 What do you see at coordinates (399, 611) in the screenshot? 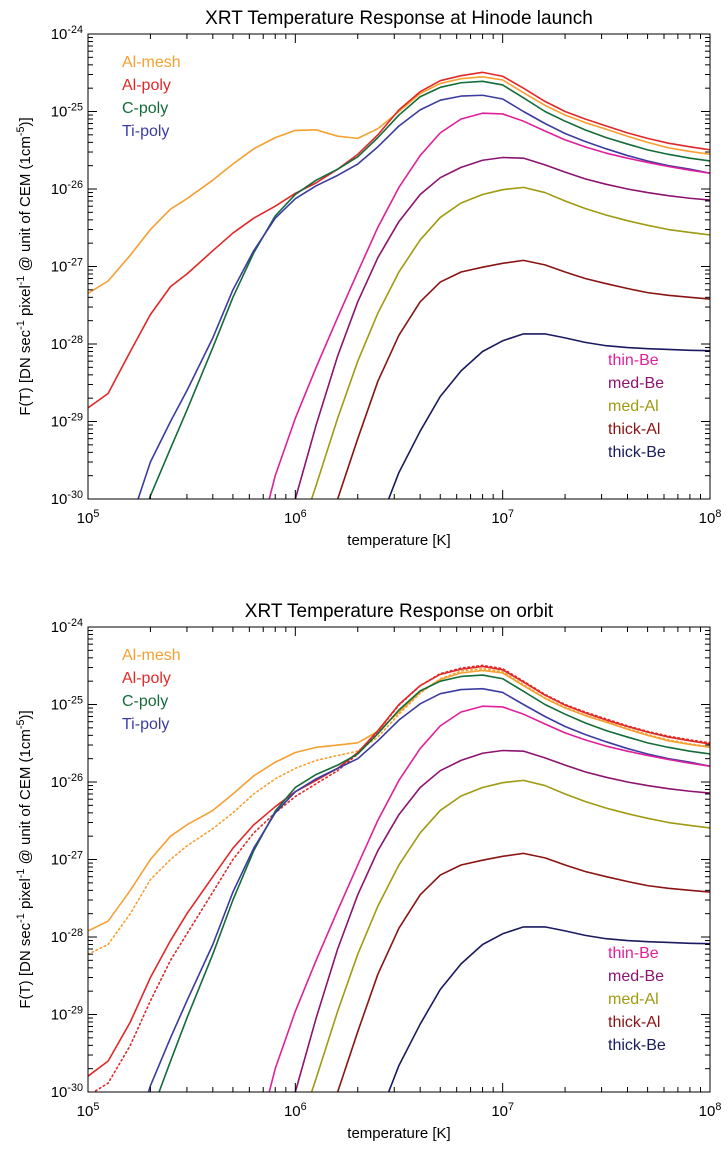
I see `chart-title: XRT Temperature Response on orbit` at bounding box center [399, 611].